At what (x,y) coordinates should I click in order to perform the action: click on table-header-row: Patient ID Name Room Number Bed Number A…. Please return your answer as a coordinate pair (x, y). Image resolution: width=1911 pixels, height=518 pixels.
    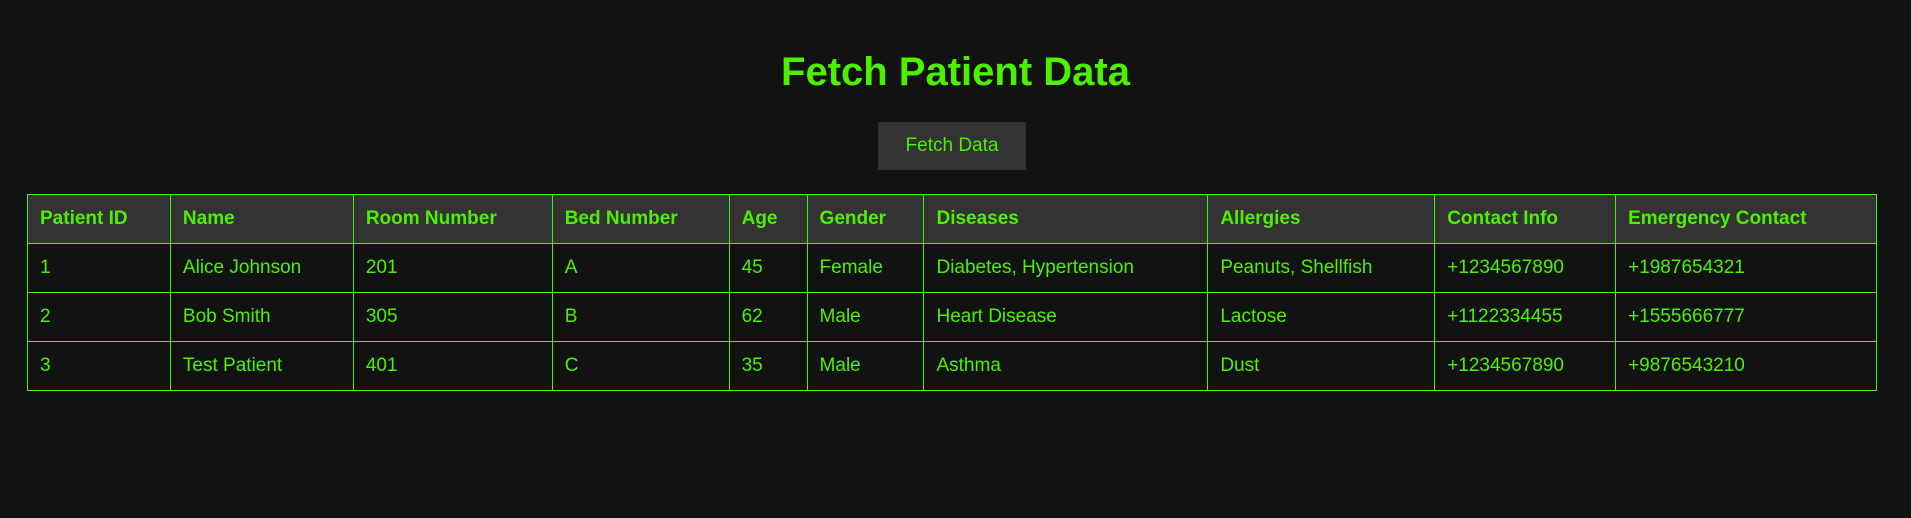
    Looking at the image, I should click on (952, 219).